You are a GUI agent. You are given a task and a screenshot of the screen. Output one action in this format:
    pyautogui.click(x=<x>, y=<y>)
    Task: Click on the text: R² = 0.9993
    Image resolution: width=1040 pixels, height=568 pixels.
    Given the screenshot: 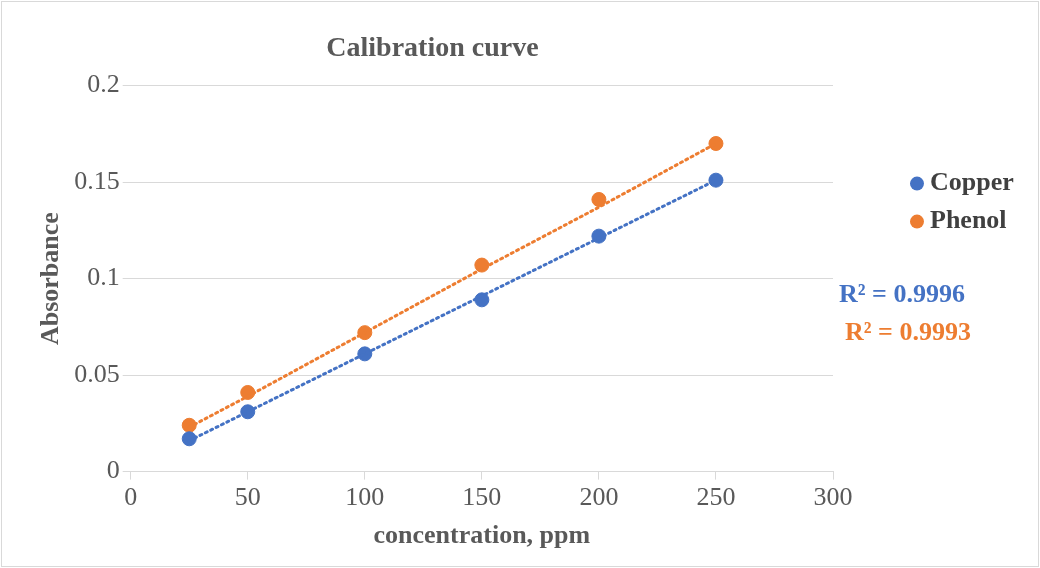 What is the action you would take?
    pyautogui.click(x=908, y=332)
    